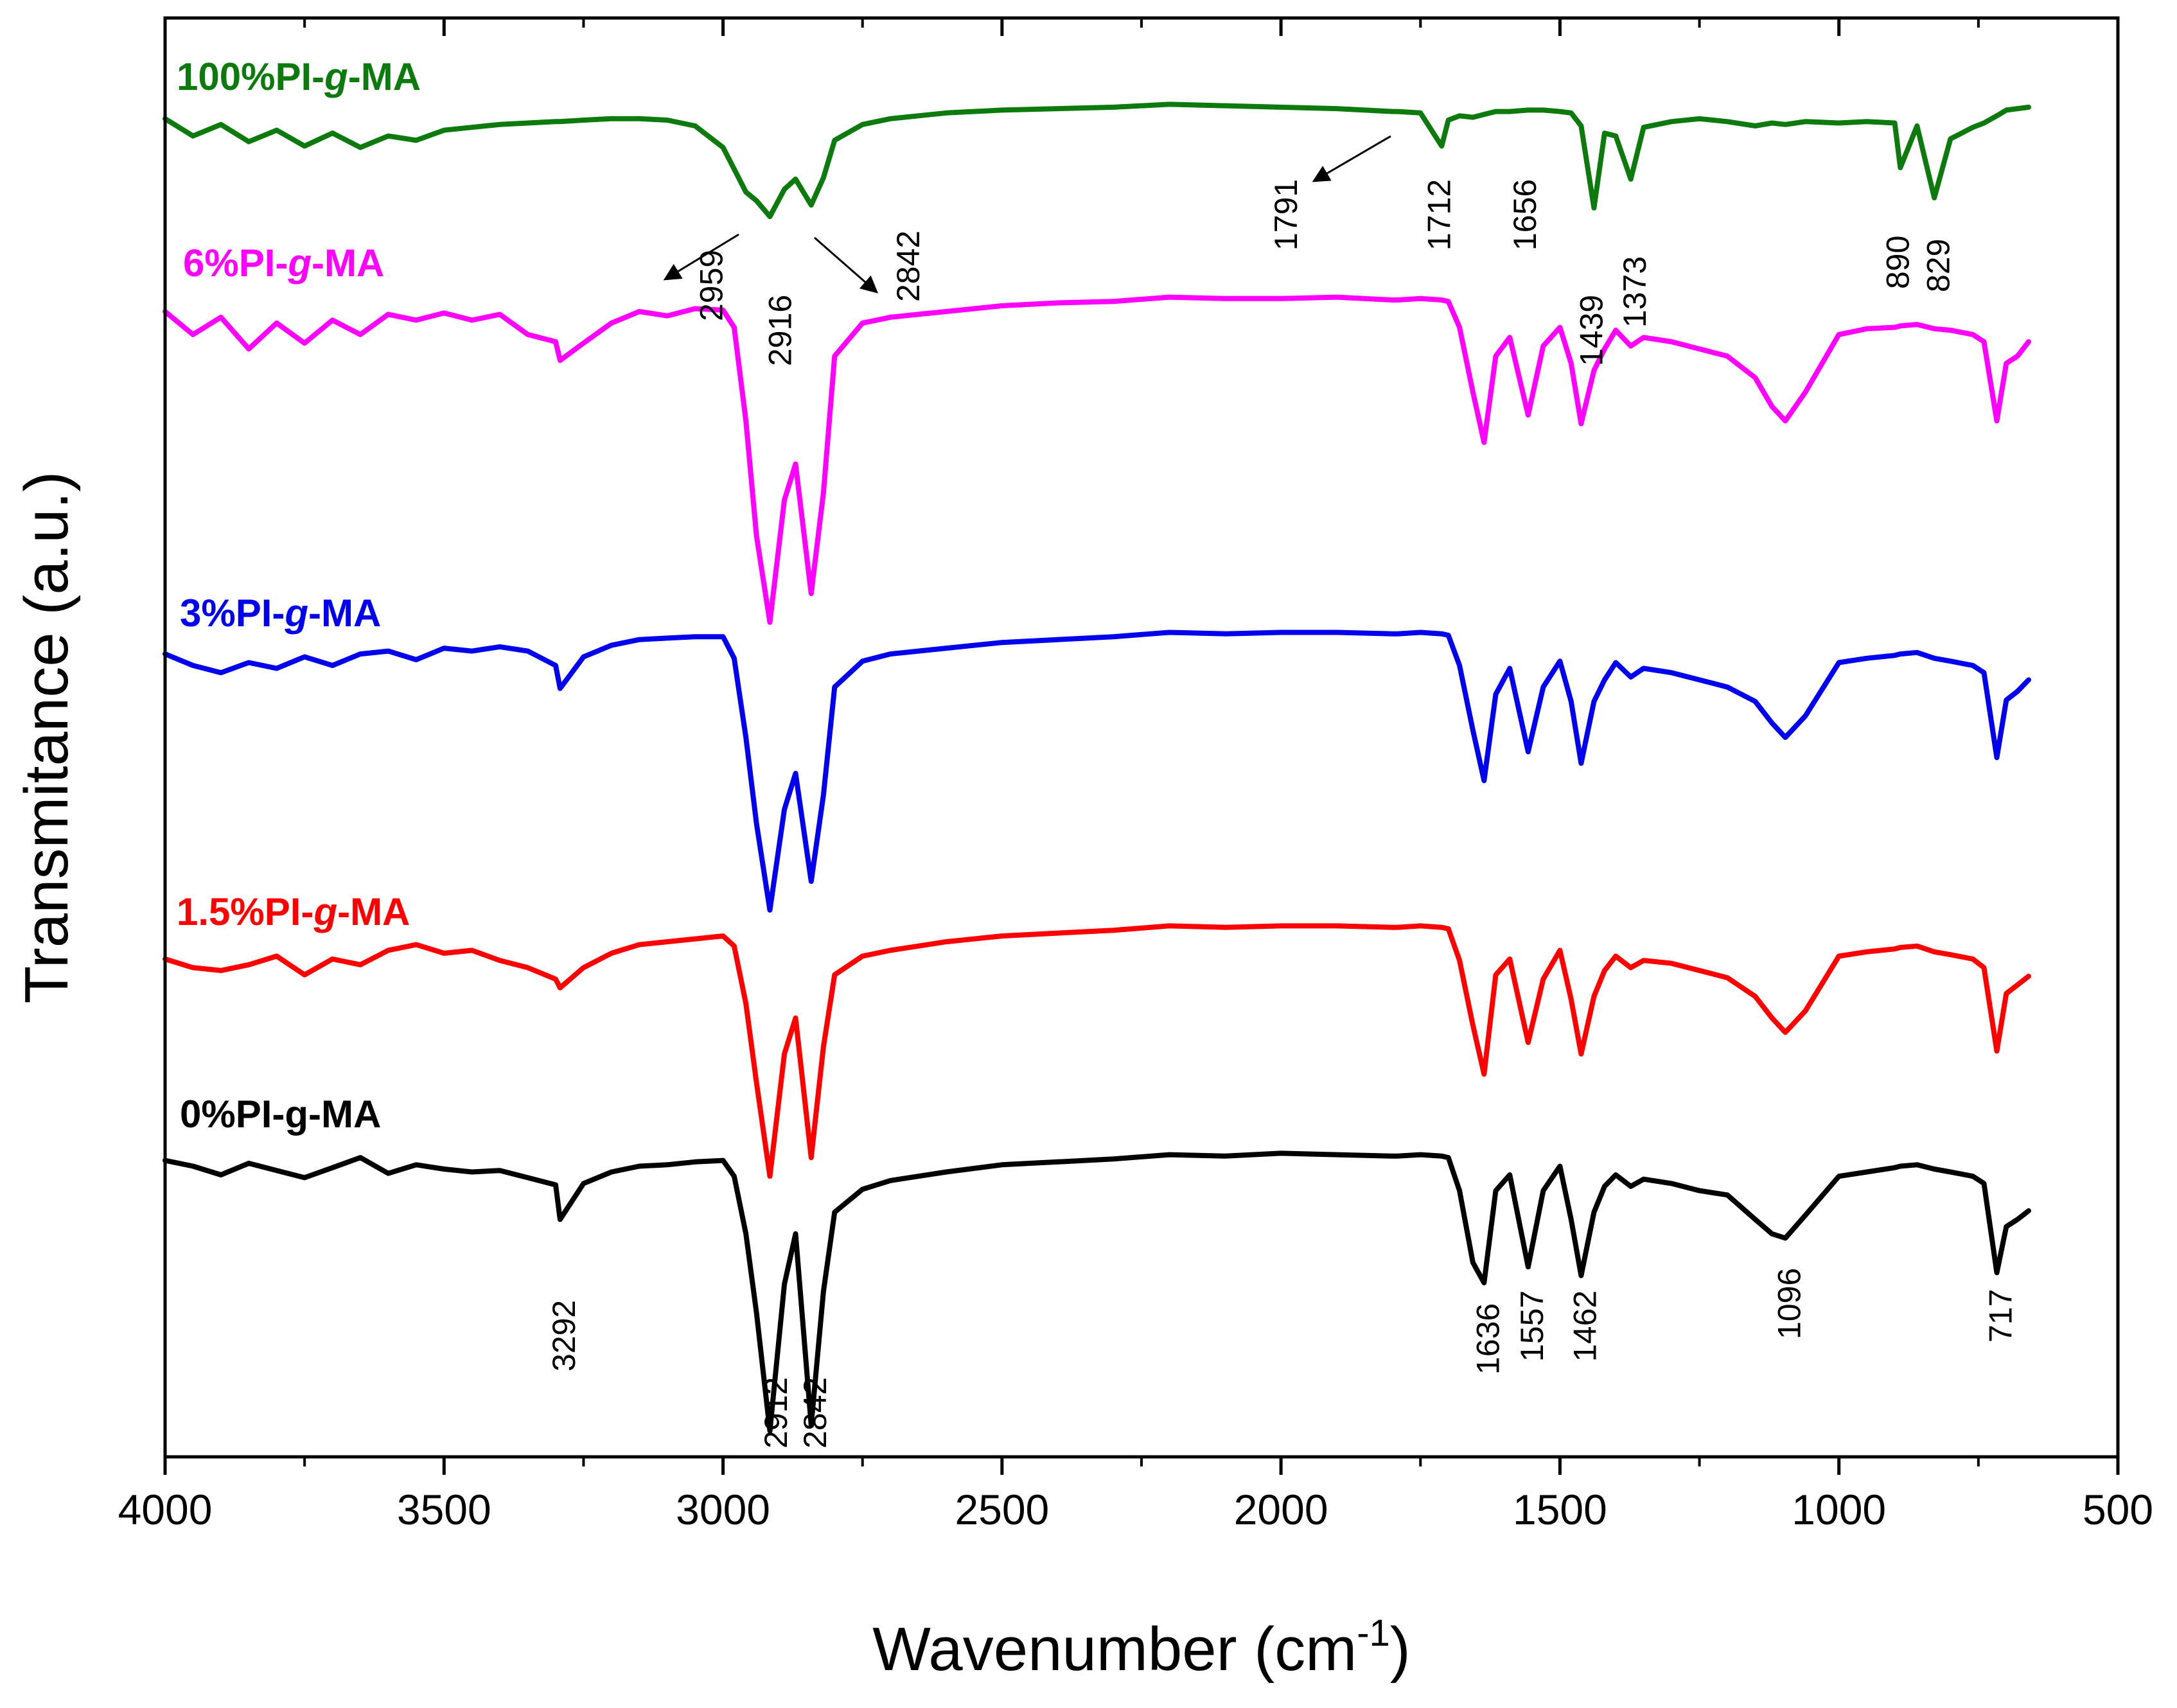 This screenshot has height=1708, width=2177. Describe the element at coordinates (1635, 292) in the screenshot. I see `peak-label-7: 1373` at that location.